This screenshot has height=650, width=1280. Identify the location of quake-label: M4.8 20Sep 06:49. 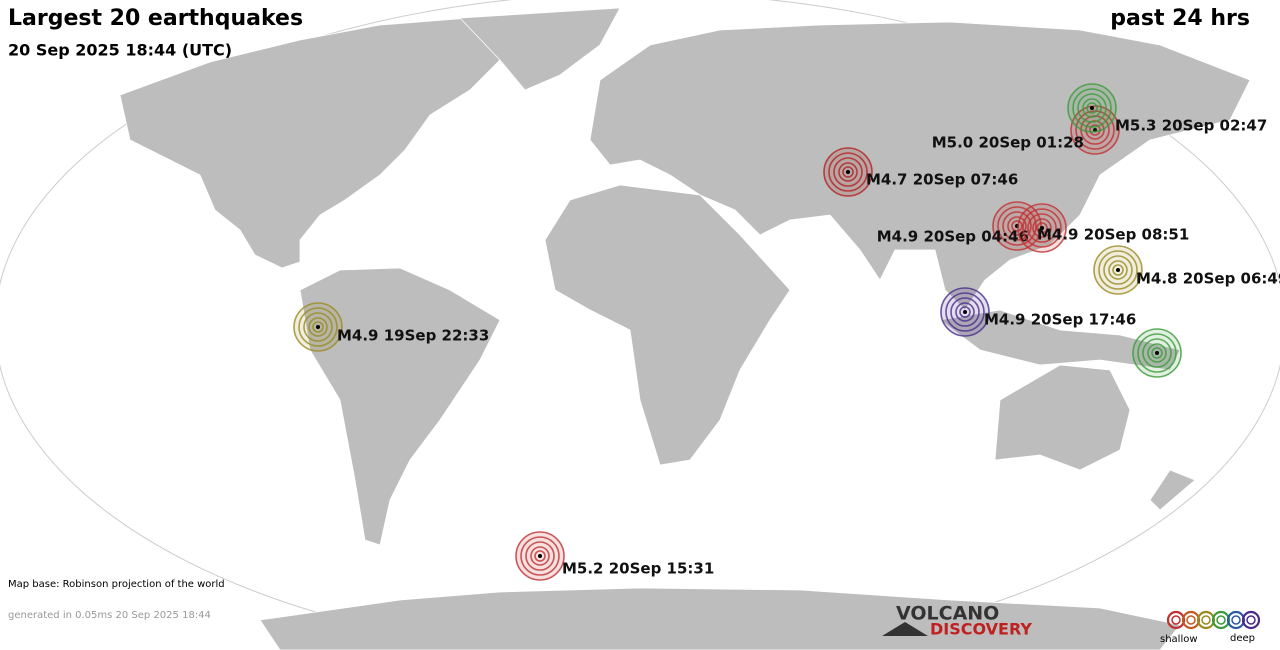
(1208, 279).